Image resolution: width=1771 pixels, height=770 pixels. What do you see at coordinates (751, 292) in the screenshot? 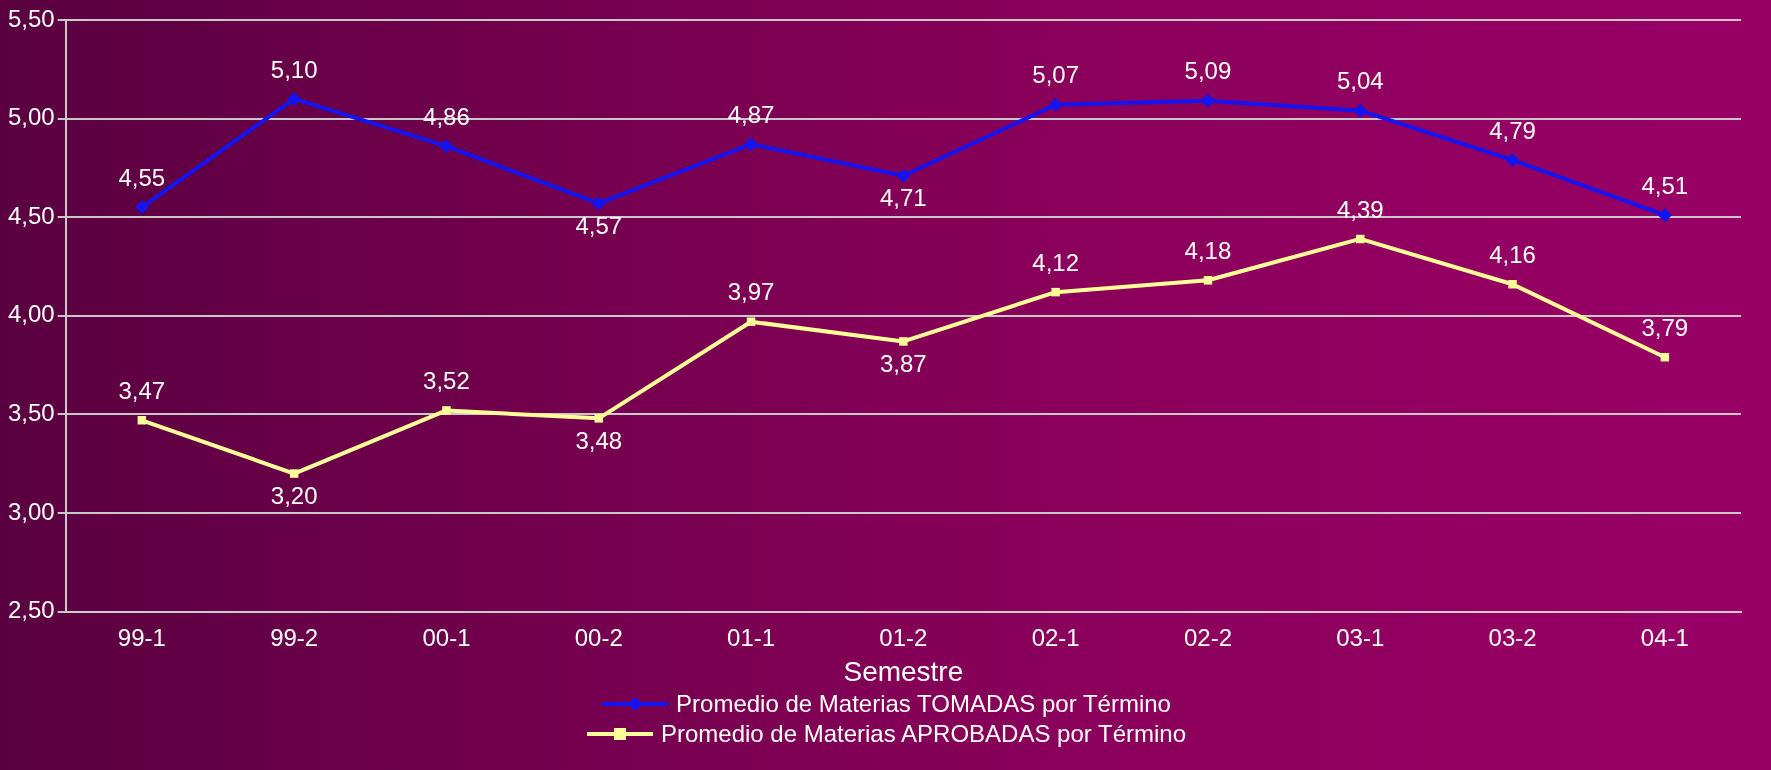
I see `data-label: 3,97` at bounding box center [751, 292].